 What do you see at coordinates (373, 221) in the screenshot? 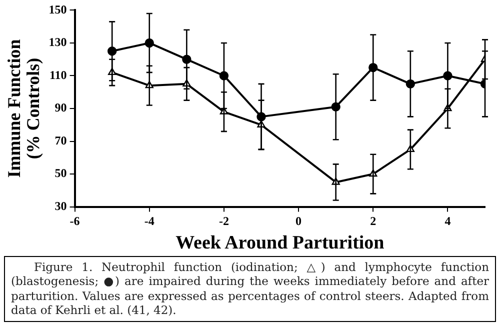
I see `x-tick-label: 2` at bounding box center [373, 221].